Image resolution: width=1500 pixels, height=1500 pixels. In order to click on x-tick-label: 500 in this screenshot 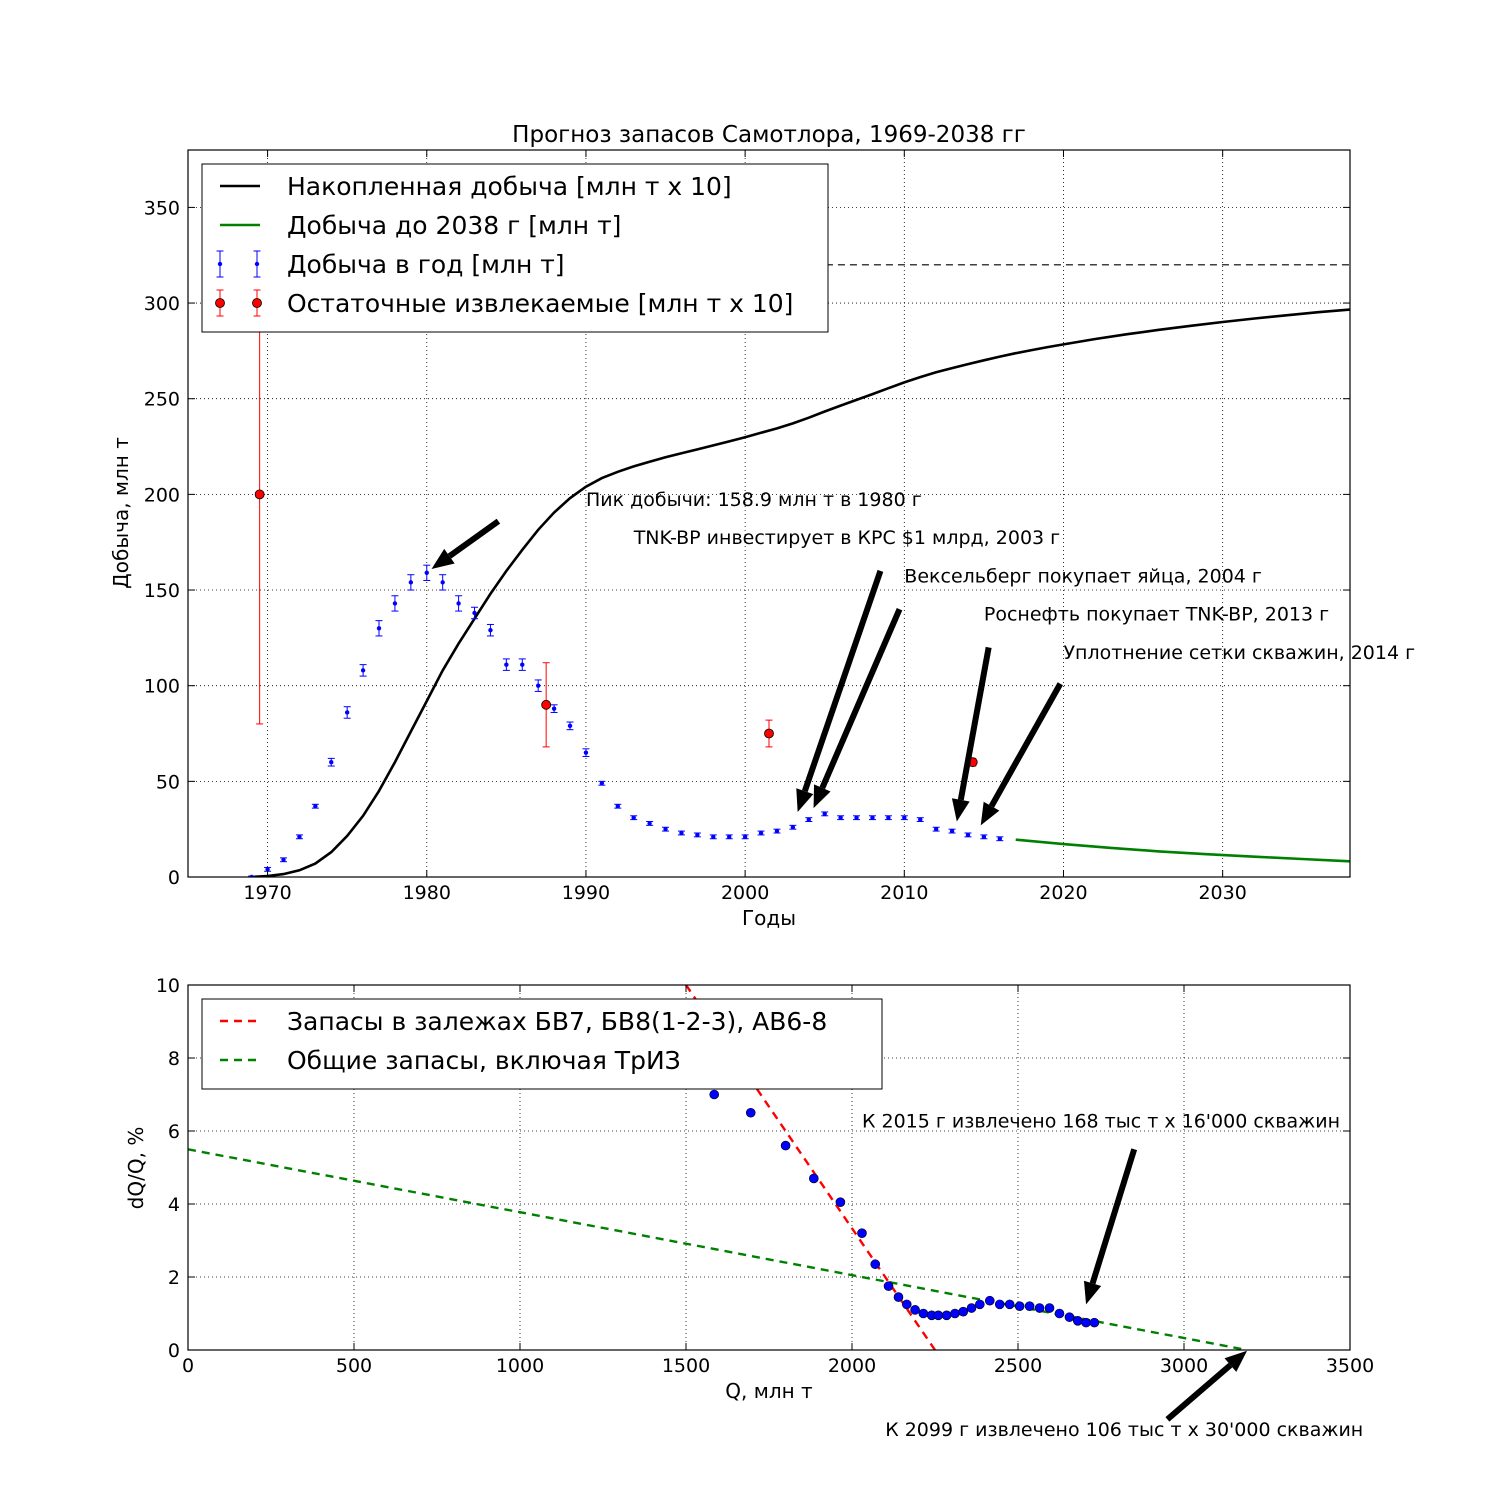, I will do `click(354, 1366)`.